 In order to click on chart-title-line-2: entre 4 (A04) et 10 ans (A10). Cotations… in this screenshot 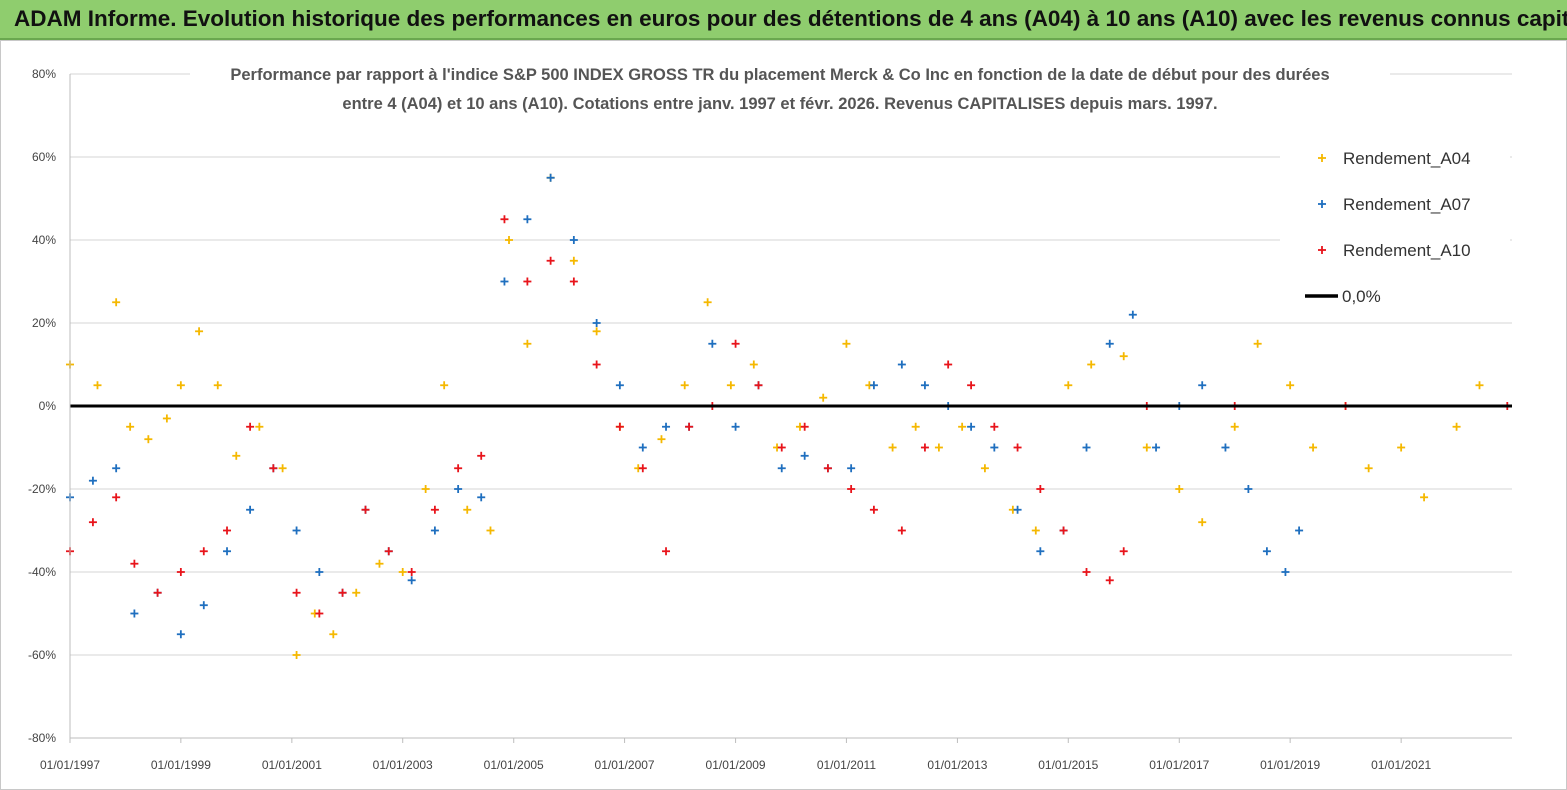, I will do `click(779, 104)`.